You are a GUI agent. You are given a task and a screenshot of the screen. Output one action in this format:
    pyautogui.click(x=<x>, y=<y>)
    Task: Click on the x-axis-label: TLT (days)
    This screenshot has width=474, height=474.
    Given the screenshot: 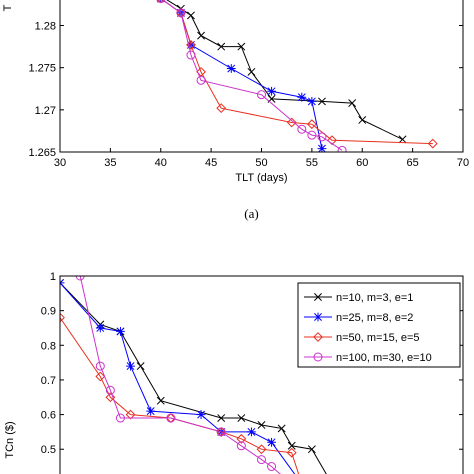 What is the action you would take?
    pyautogui.click(x=261, y=178)
    